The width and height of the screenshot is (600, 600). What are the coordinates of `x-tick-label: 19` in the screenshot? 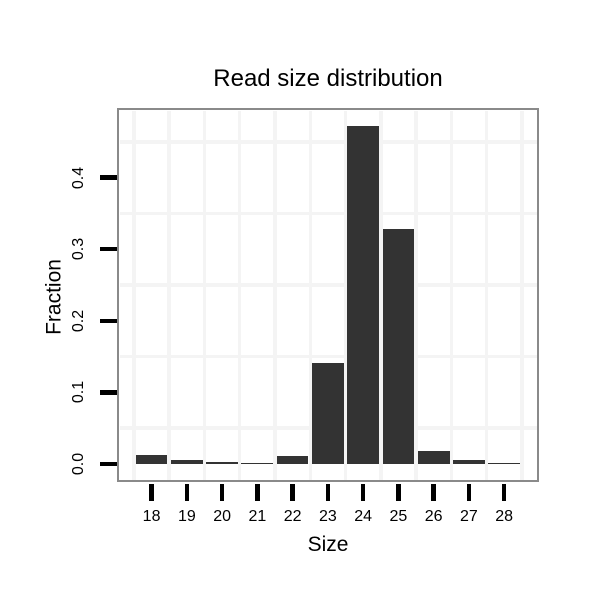 It's located at (186, 516).